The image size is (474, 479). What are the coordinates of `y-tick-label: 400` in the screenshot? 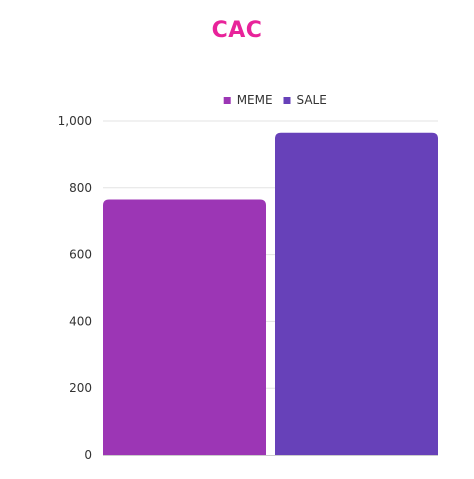 It's located at (80, 321).